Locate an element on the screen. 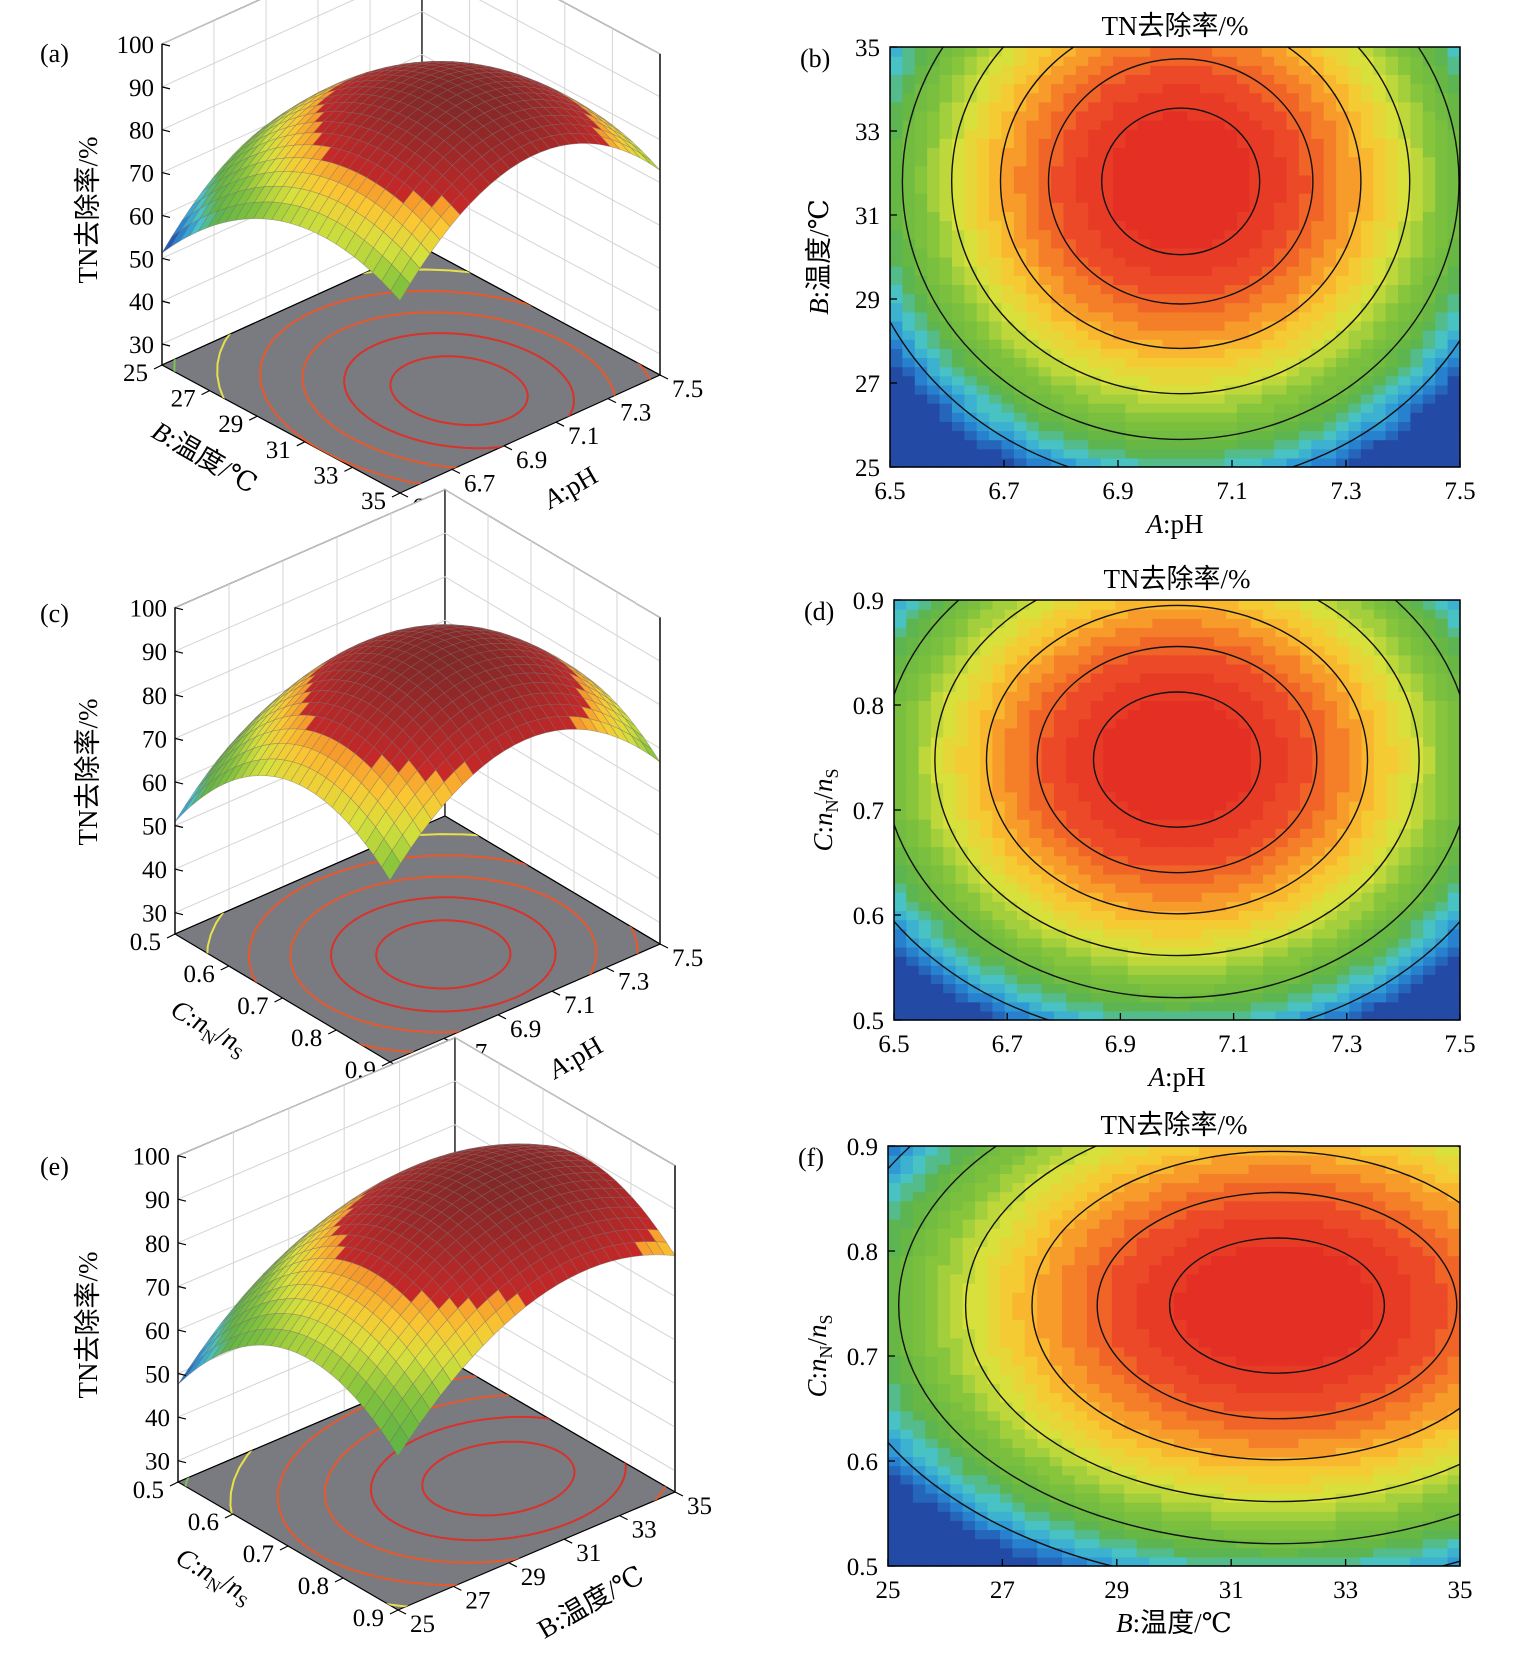 This screenshot has width=1536, height=1680. z-tick-label: 30 is located at coordinates (157, 1462).